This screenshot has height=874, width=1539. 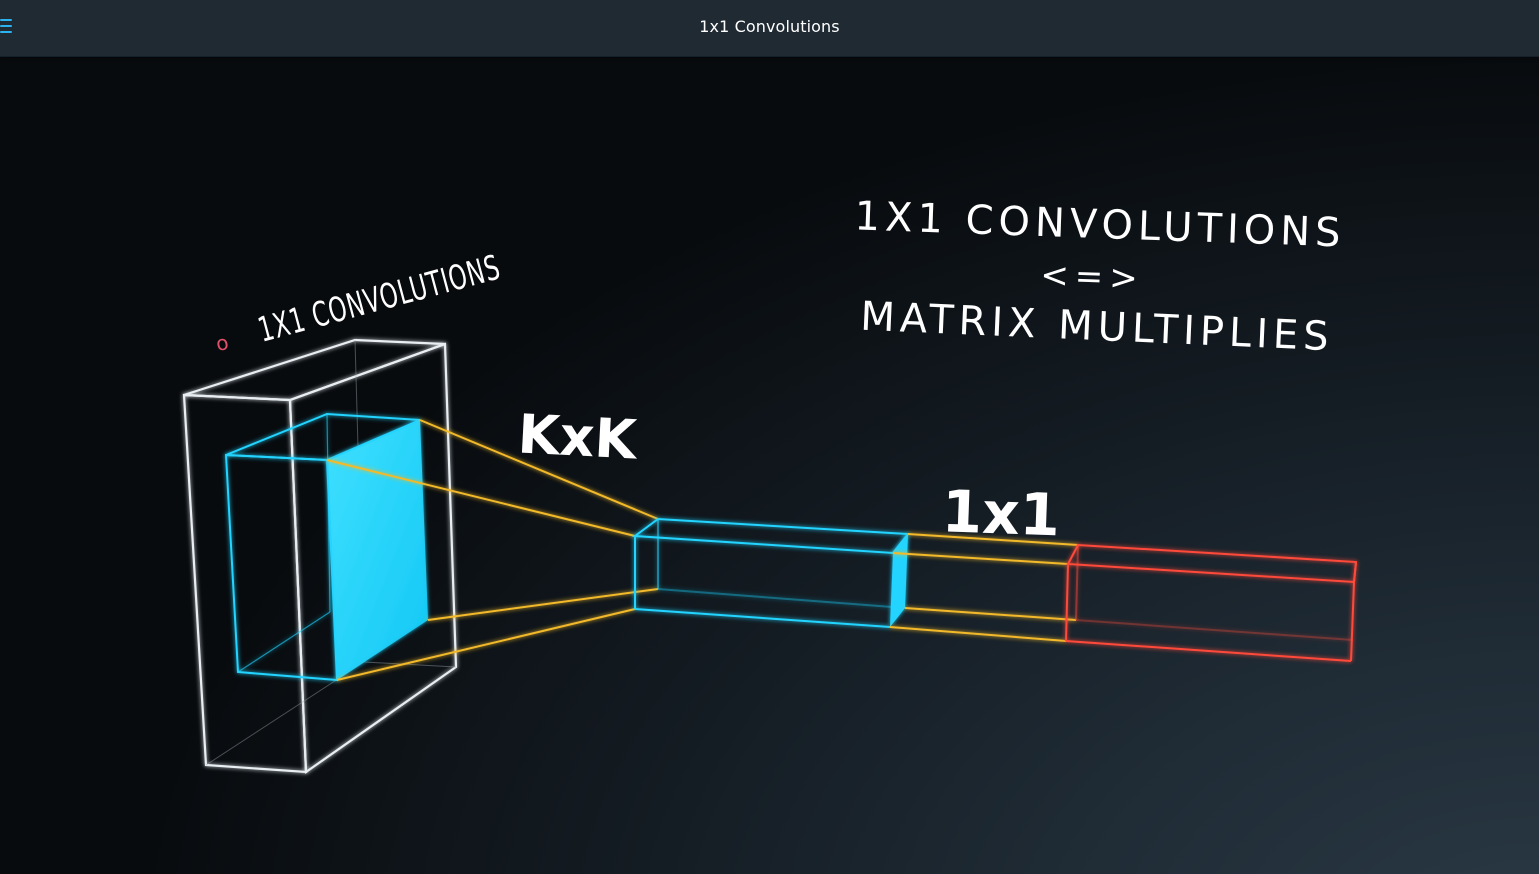 I want to click on slanted-heading: 1X1 CONVOLUTIONS, so click(x=379, y=298).